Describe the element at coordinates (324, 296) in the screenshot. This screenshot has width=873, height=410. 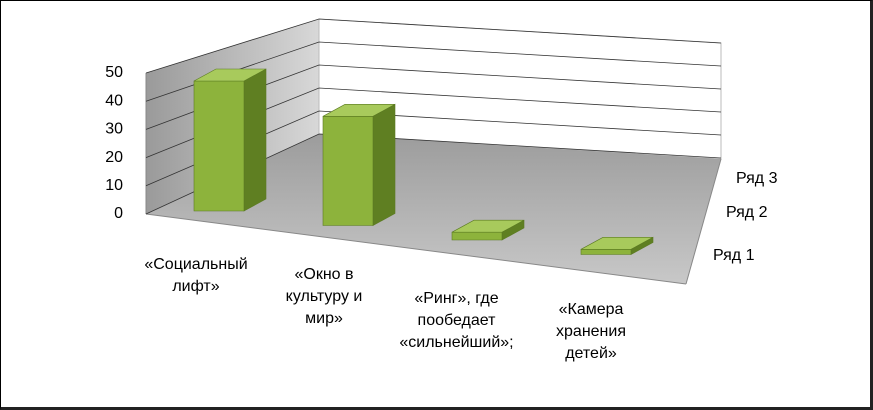
I see `x-tick-label: «Окно в культуру и мир»` at that location.